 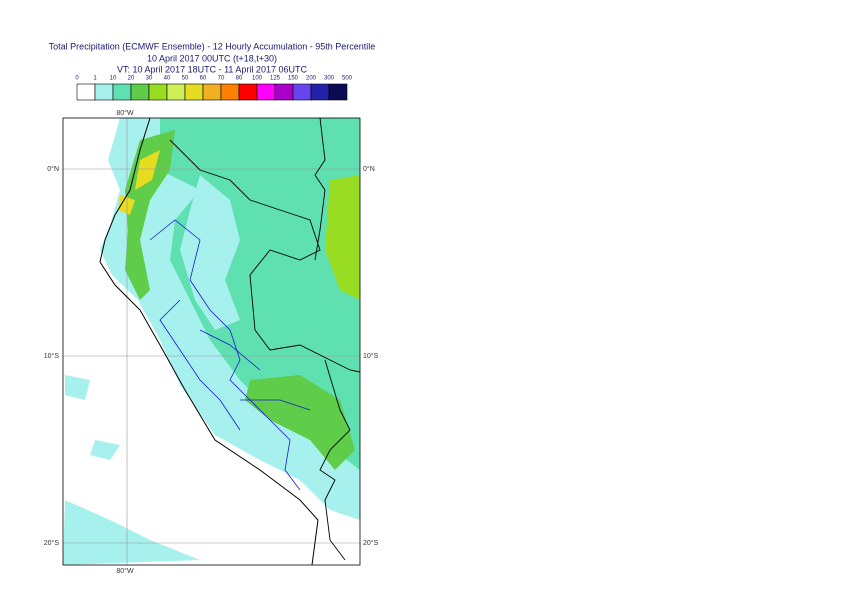 I want to click on region-border, so click(x=230, y=355).